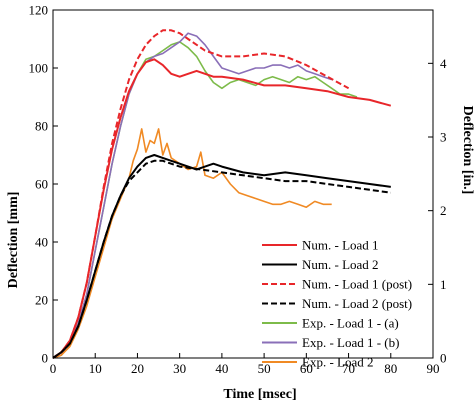 The width and height of the screenshot is (474, 405). Describe the element at coordinates (41, 300) in the screenshot. I see `y-tick-label: 20` at that location.